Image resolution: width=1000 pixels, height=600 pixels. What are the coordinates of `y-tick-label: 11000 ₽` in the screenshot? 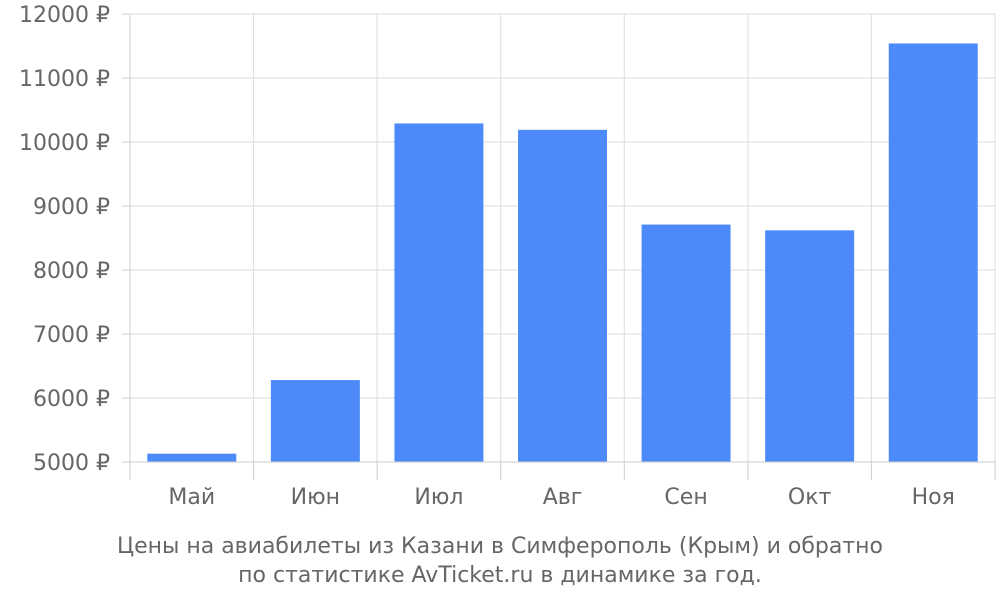 It's located at (64, 79).